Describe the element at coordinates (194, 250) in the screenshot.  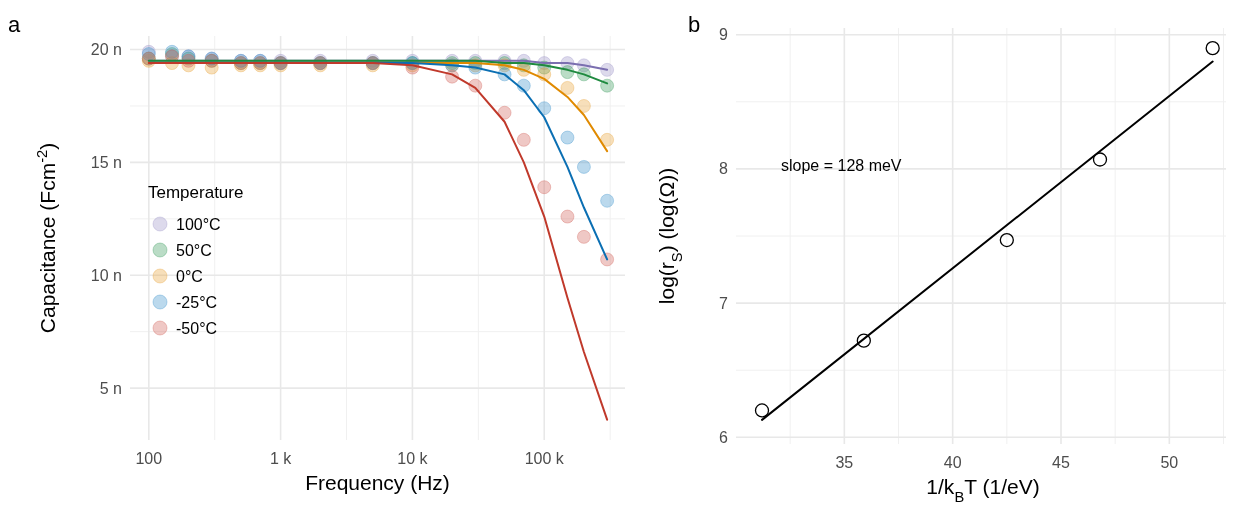
I see `legend-label: 50°C` at that location.